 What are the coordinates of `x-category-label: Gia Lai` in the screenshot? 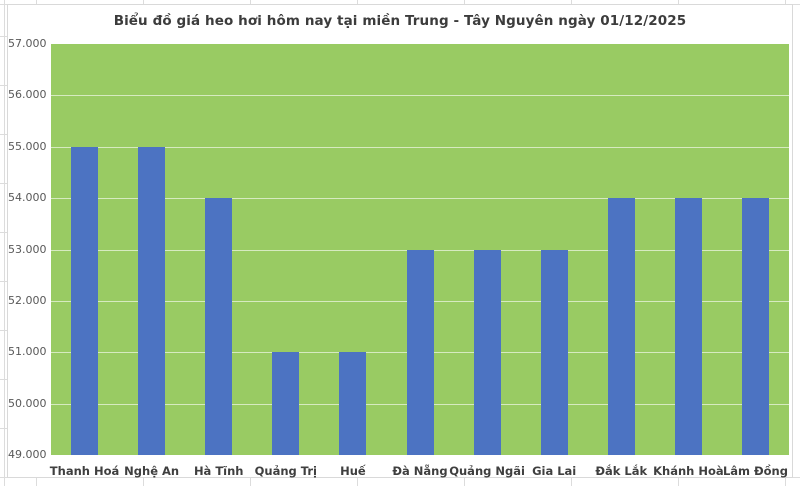 It's located at (554, 471).